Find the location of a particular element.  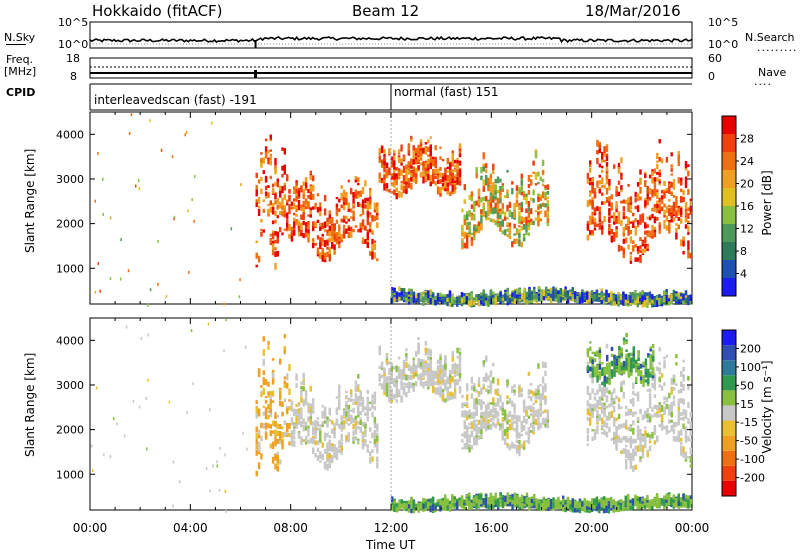

colorbars: 4 8 12 16 20 24 28 -200 -100 -50 -15 15 50 100 200 is located at coordinates (743, 306).